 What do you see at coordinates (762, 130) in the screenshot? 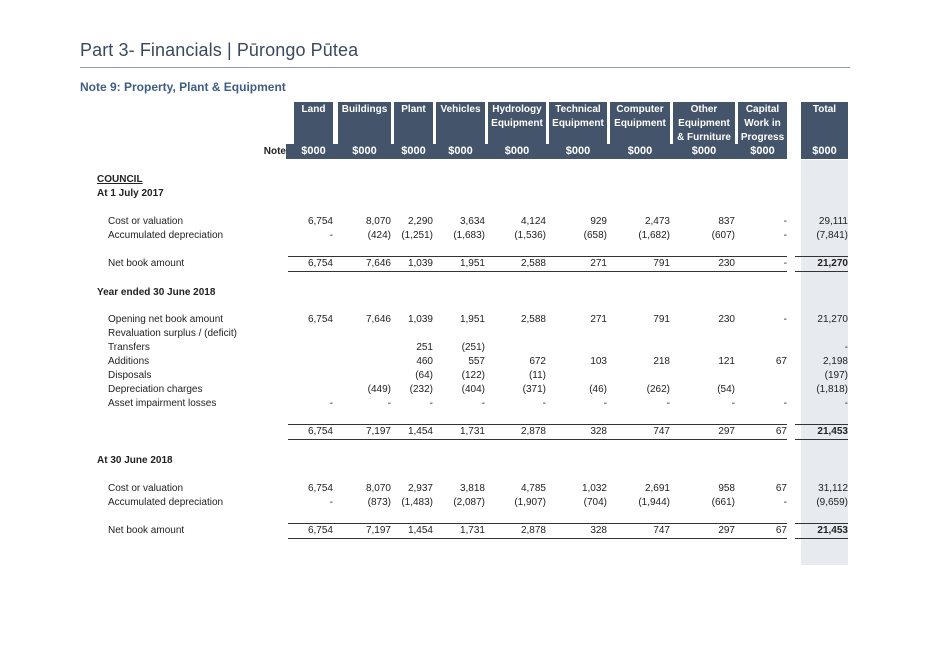
I see `column-header: Capital Work in Progress $000` at bounding box center [762, 130].